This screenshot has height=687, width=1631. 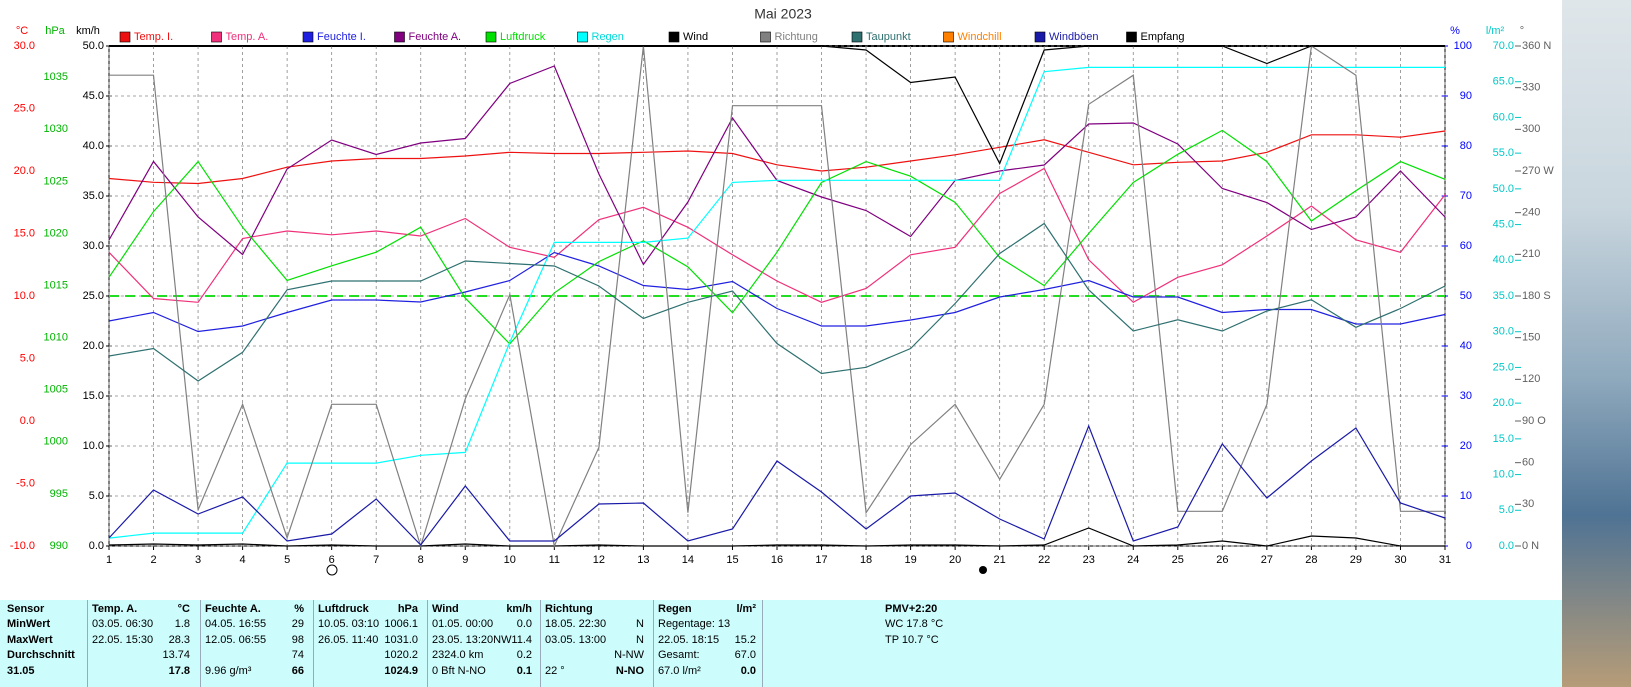 What do you see at coordinates (1400, 560) in the screenshot?
I see `x-tick-label: 30` at bounding box center [1400, 560].